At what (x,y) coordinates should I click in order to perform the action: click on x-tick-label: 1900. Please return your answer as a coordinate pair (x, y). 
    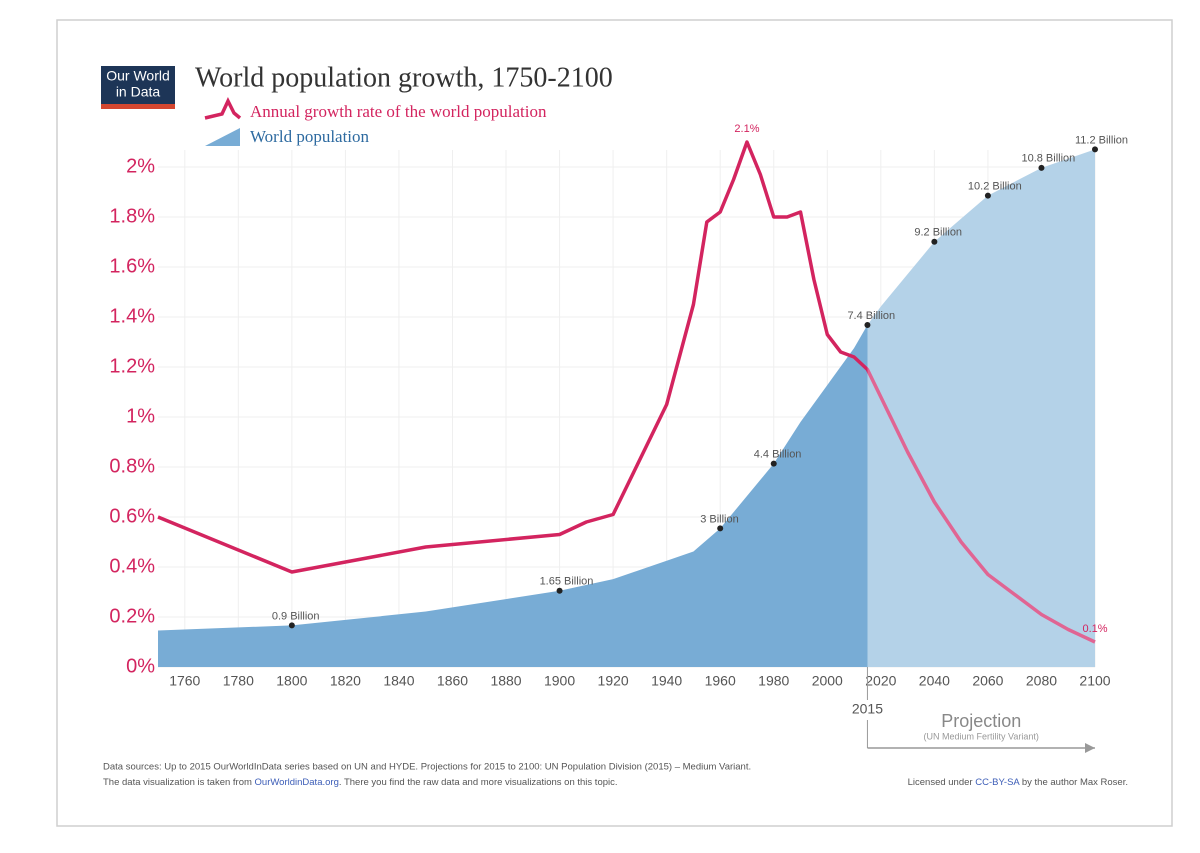
    Looking at the image, I should click on (559, 681).